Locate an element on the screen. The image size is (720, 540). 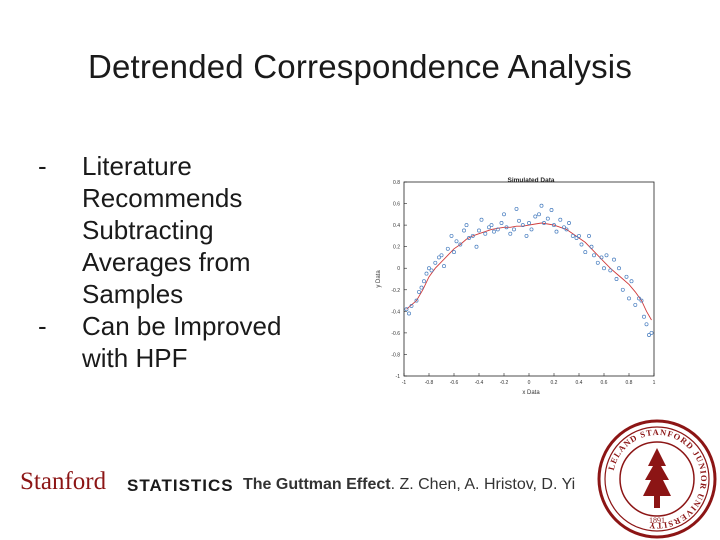
seal-year: 1891 is located at coordinates (657, 520).